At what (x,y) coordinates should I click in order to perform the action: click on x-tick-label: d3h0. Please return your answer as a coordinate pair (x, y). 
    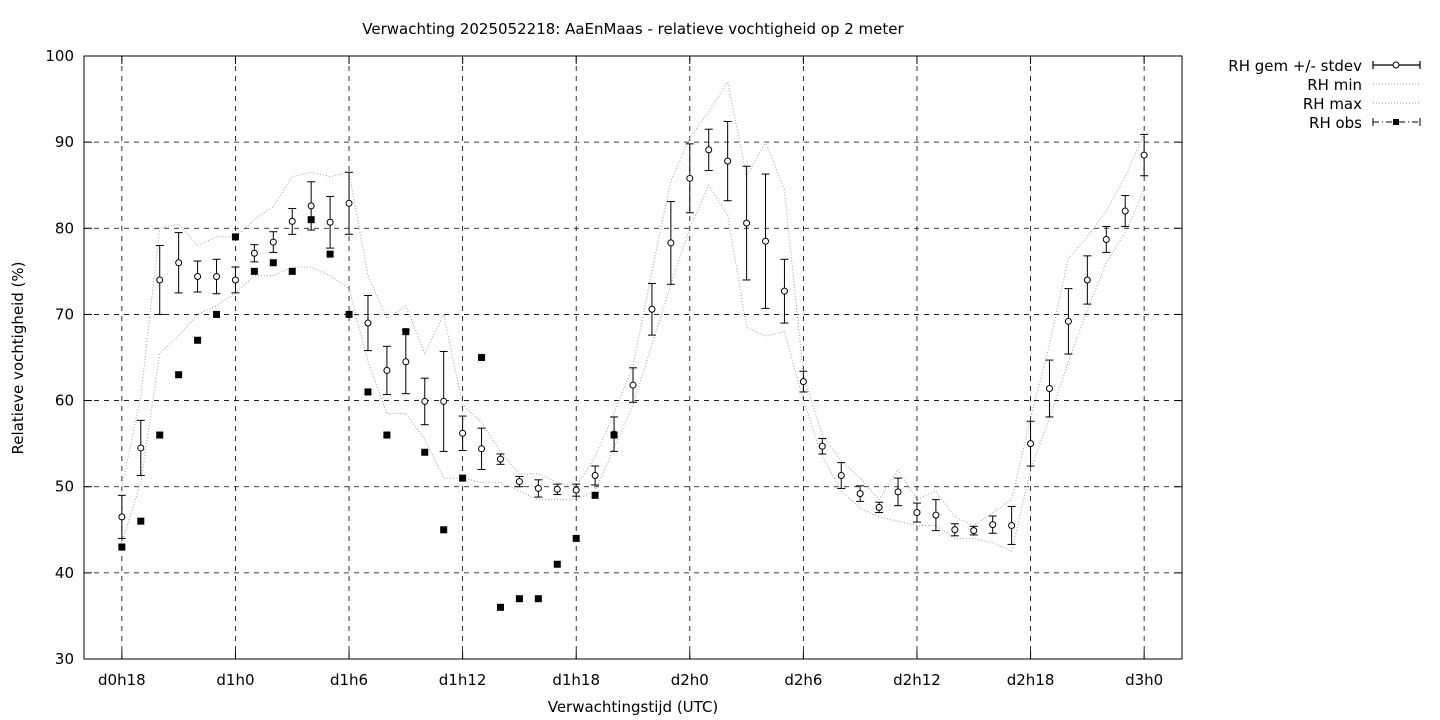
    Looking at the image, I should click on (1144, 680).